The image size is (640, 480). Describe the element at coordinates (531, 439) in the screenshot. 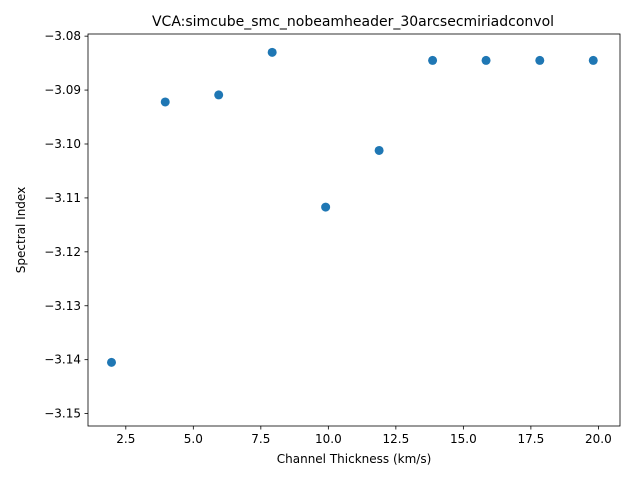

I see `x-tick-label: 17.5` at that location.